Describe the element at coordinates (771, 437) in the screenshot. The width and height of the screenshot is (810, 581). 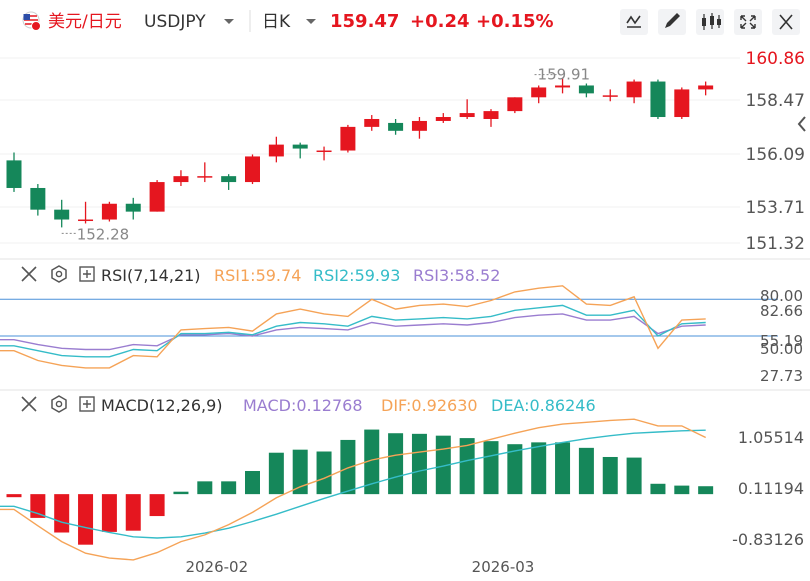
I see `macd-tick-label: 1.05514` at that location.